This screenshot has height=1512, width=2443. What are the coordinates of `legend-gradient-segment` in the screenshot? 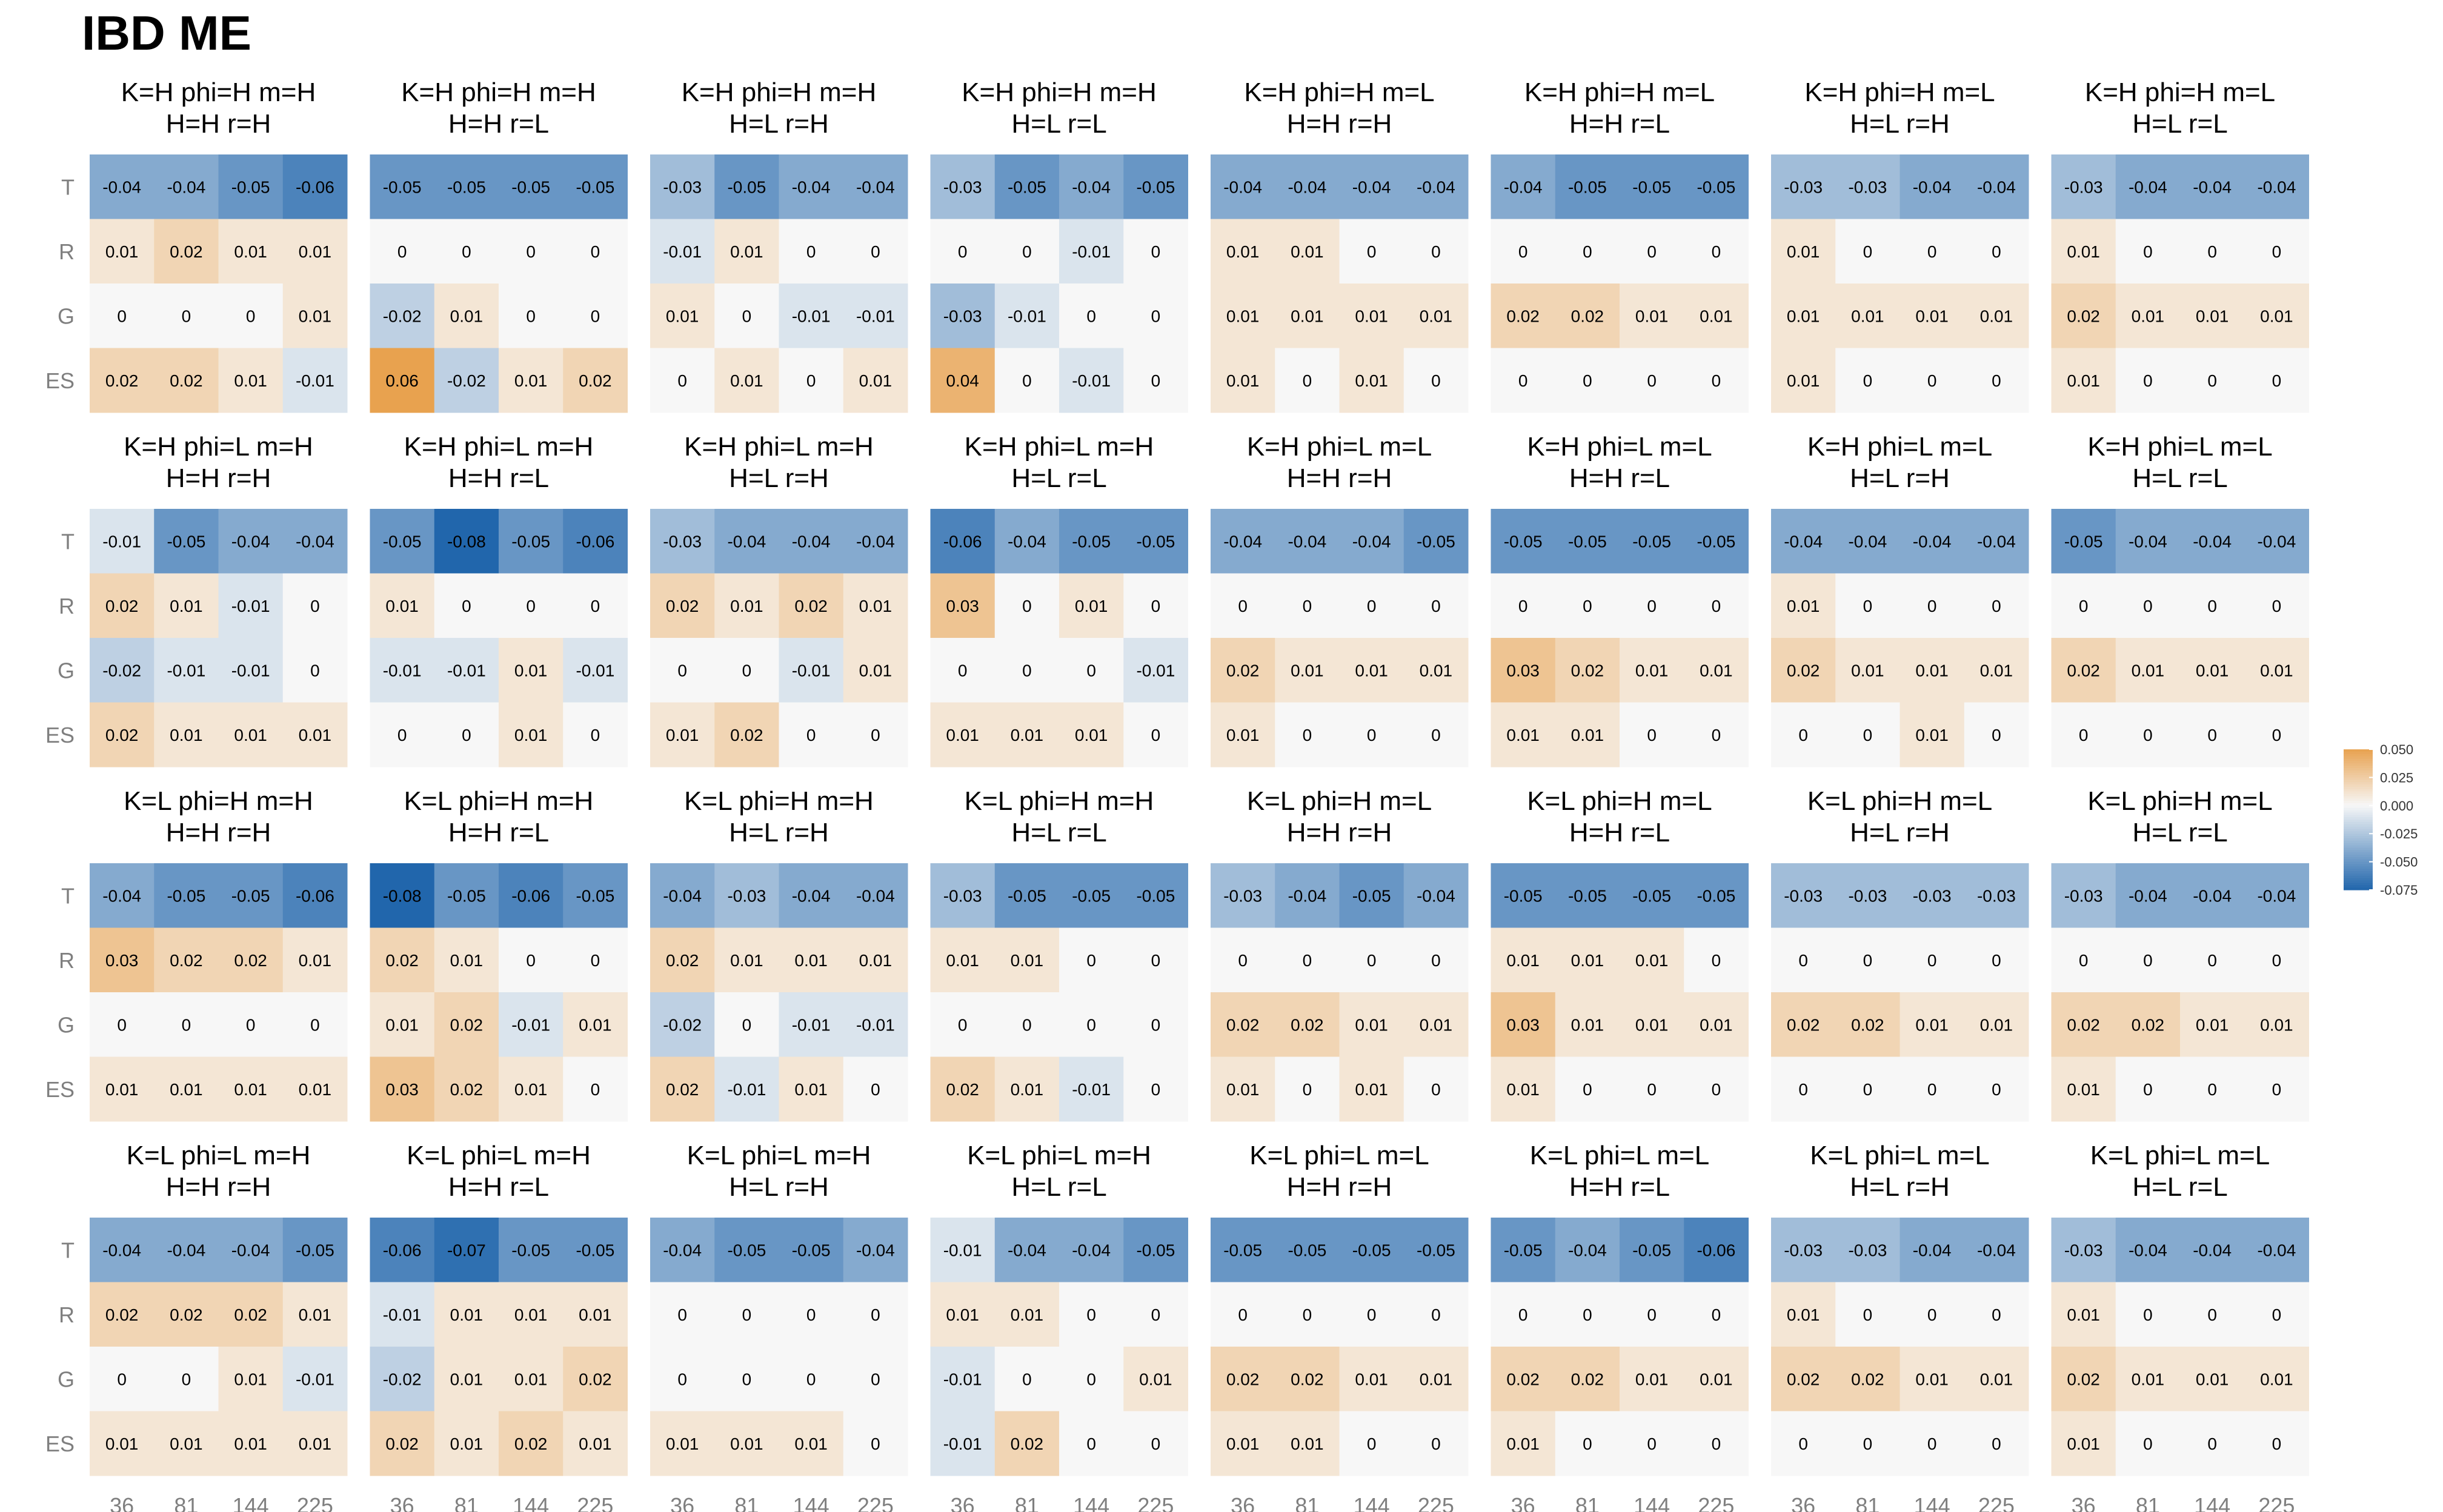 It's located at (2358, 861).